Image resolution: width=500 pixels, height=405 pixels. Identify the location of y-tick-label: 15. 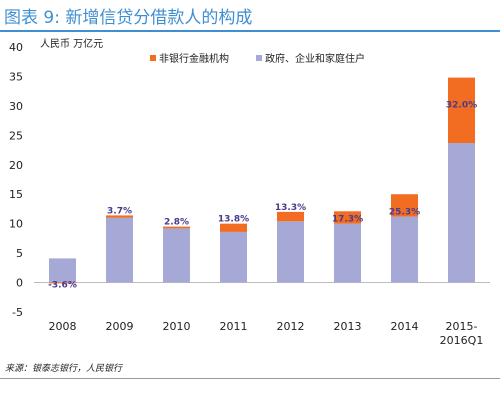
(16, 194).